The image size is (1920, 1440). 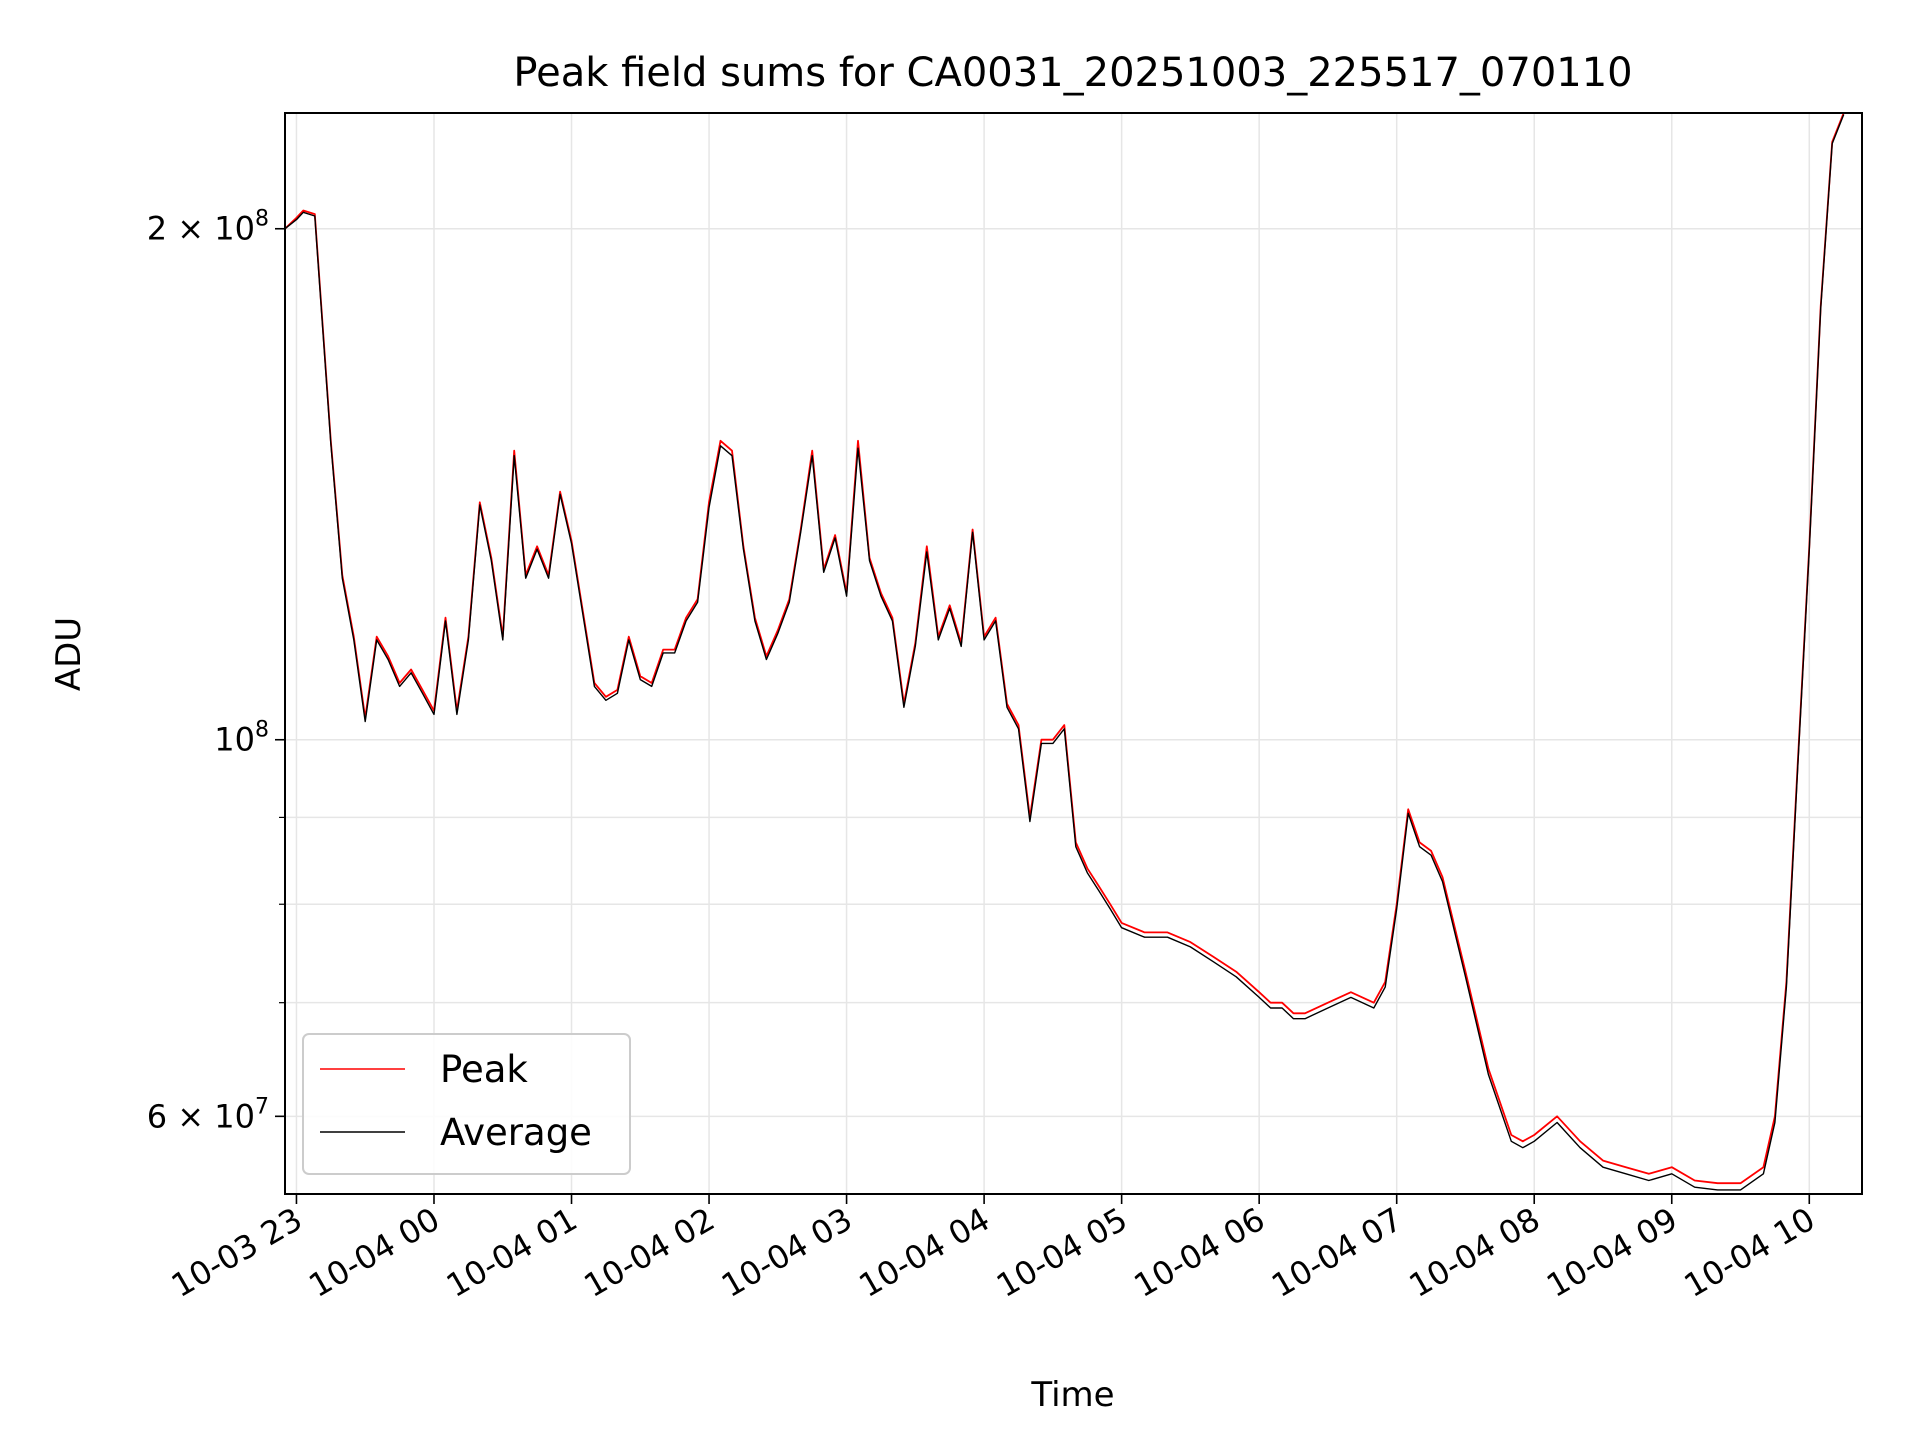 I want to click on legend-label-average: Average, so click(x=516, y=1132).